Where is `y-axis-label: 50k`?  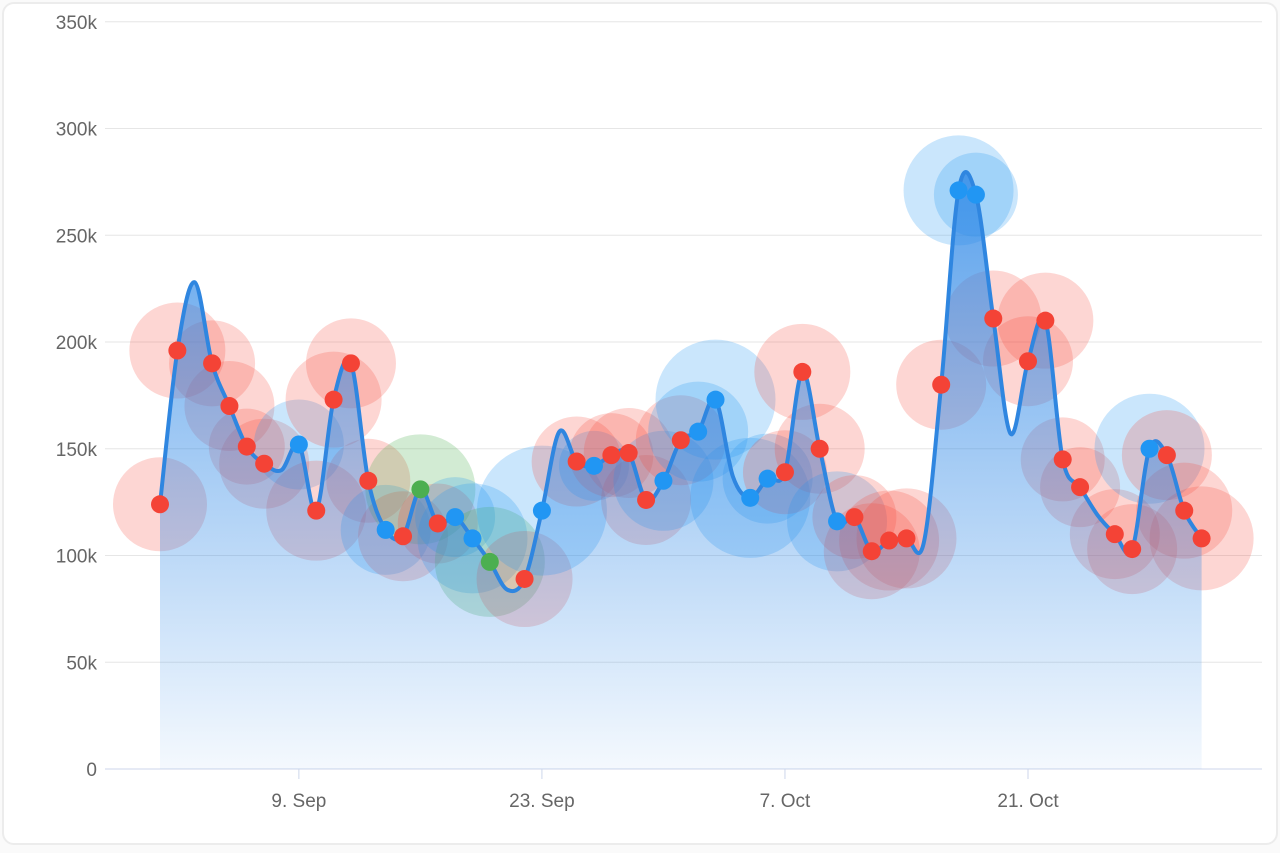
y-axis-label: 50k is located at coordinates (81, 663).